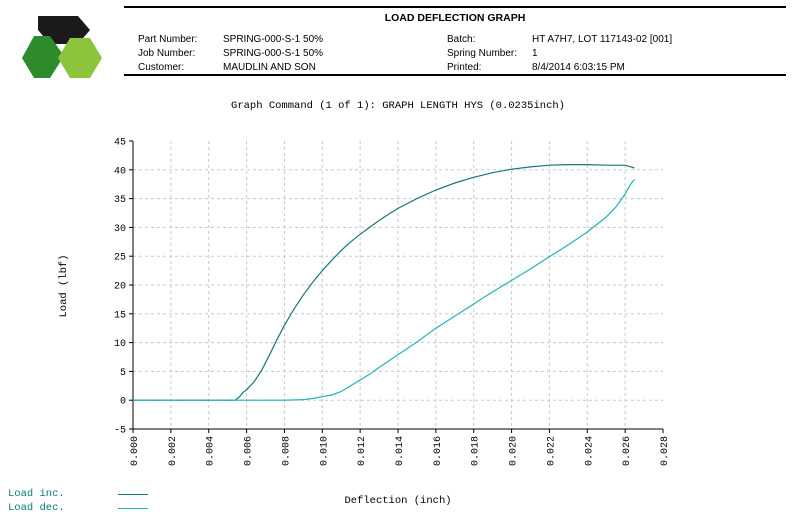 The image size is (796, 529). I want to click on legend-label-load-inc: Load inc., so click(36, 494).